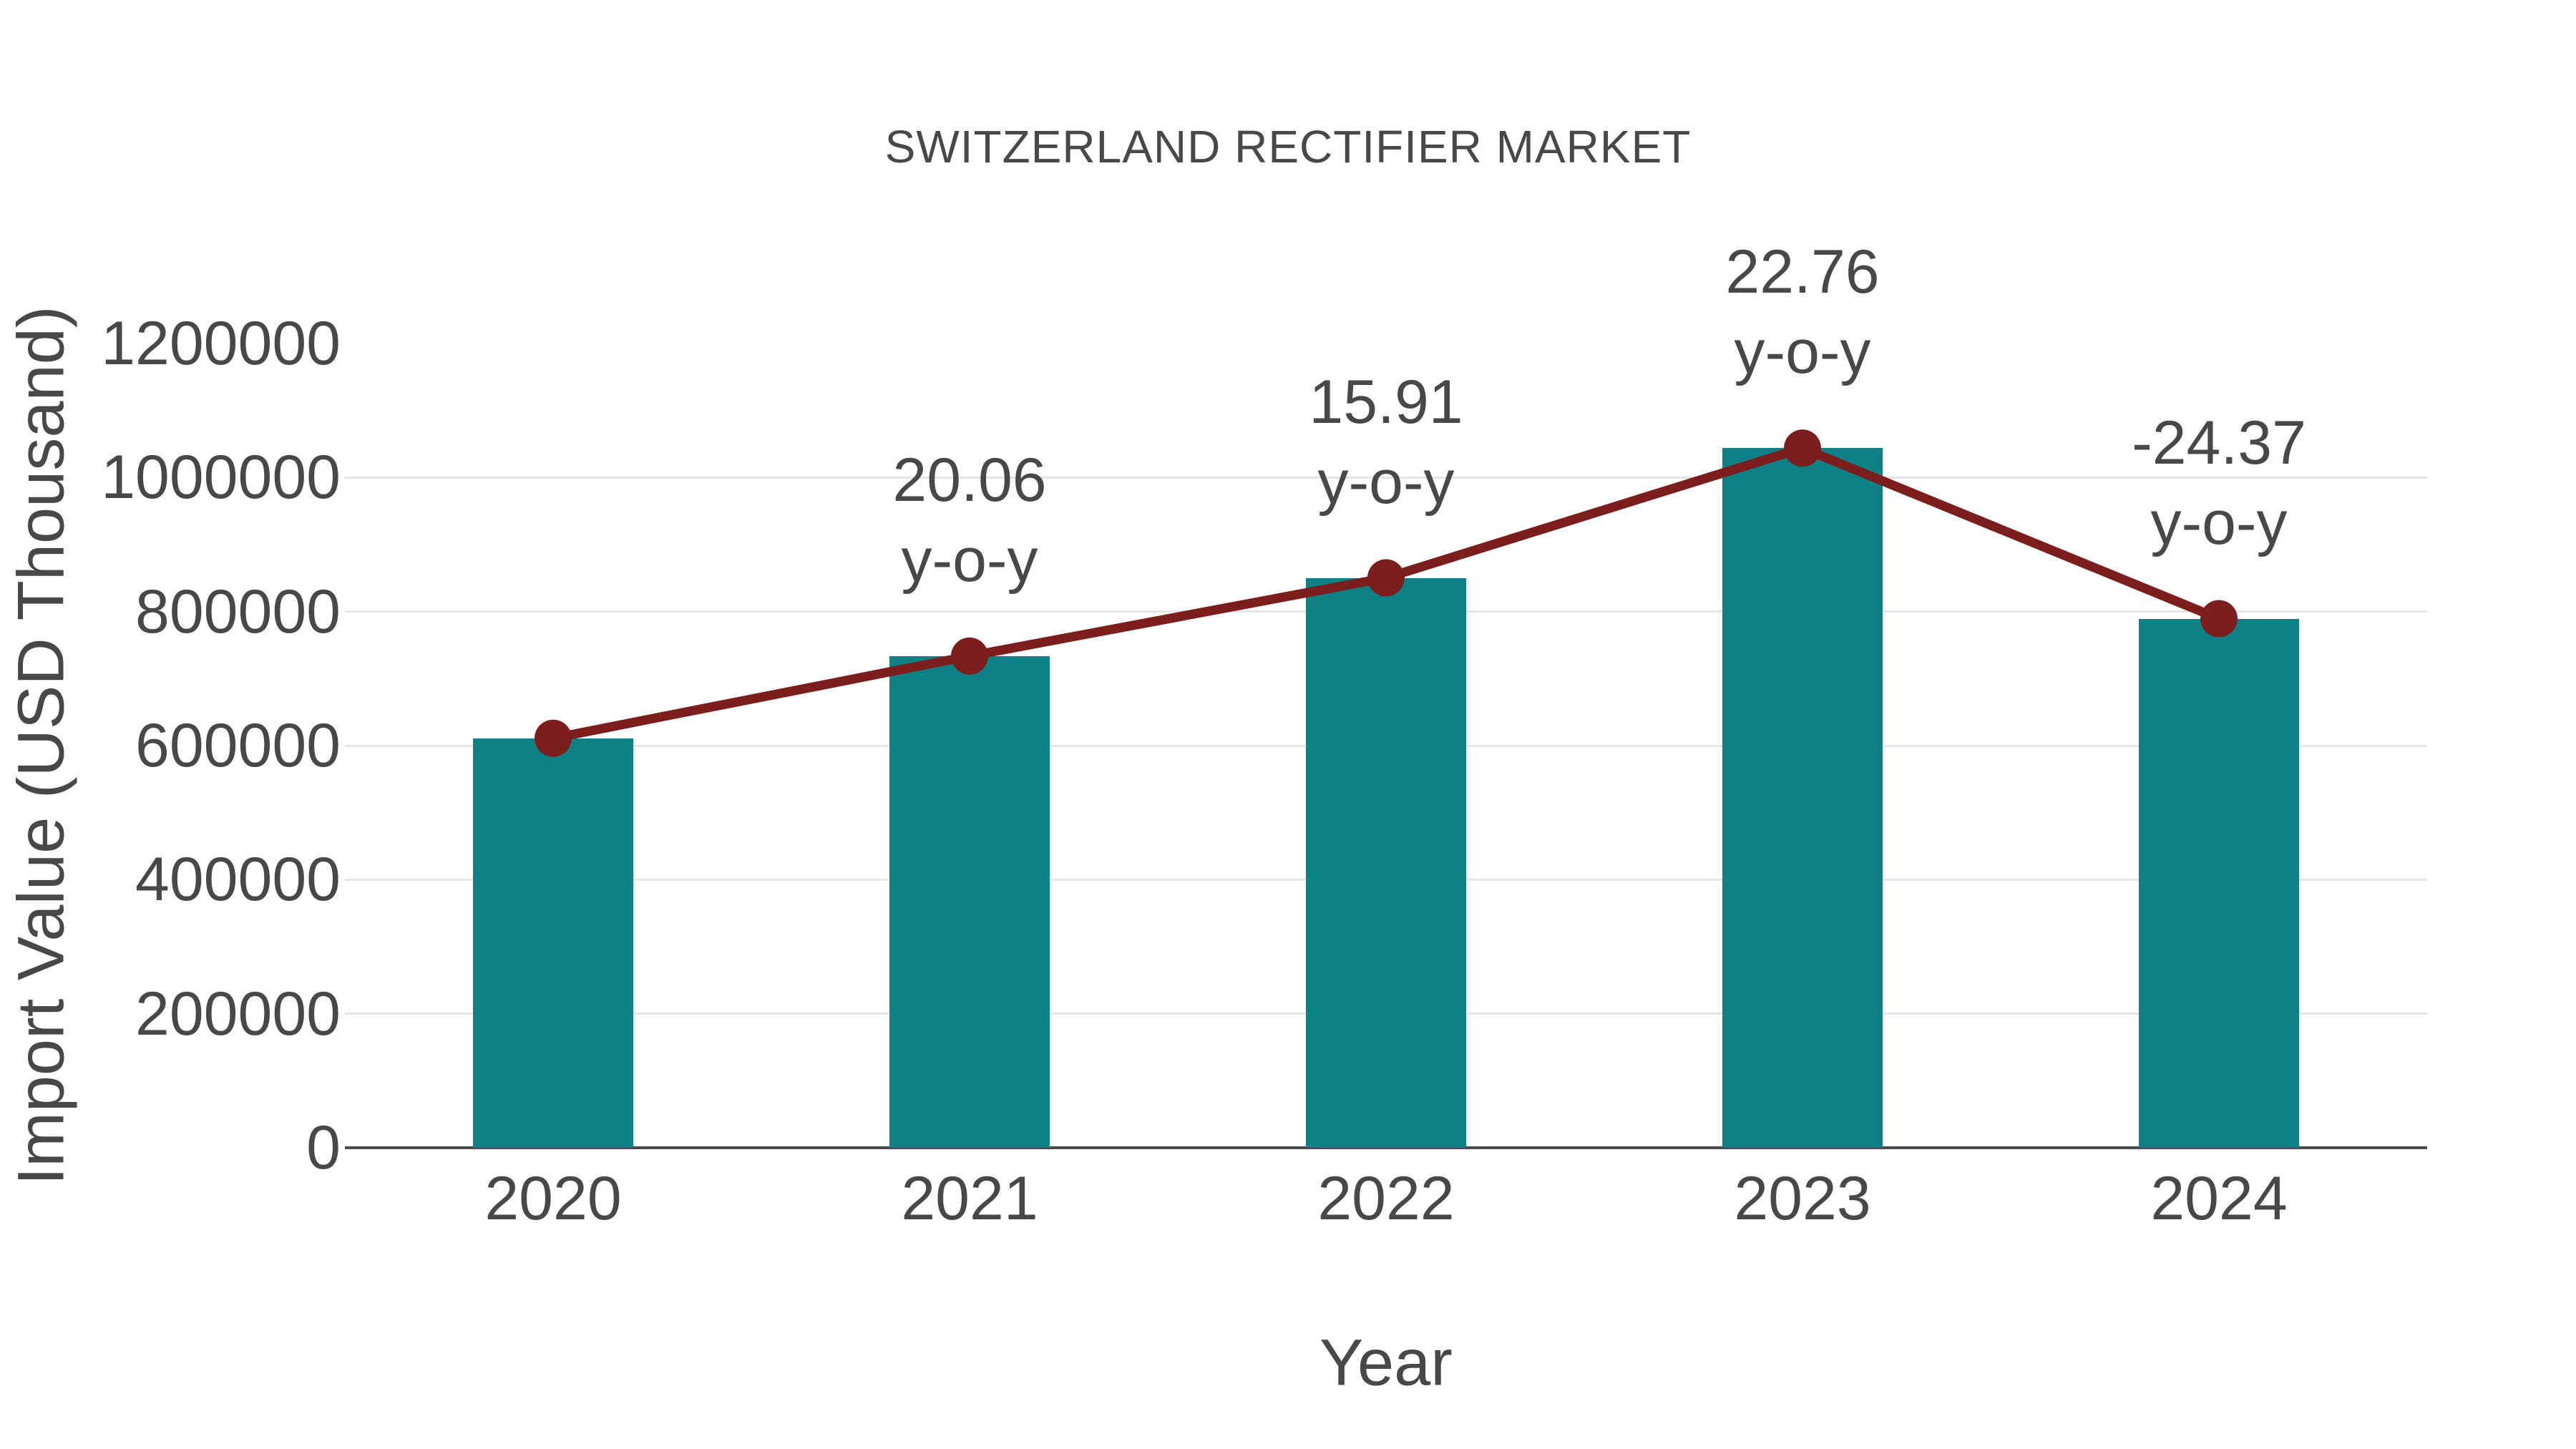 Image resolution: width=2576 pixels, height=1449 pixels. I want to click on chart-title: SWITZERLAND RECTIFIER MARKET, so click(1288, 146).